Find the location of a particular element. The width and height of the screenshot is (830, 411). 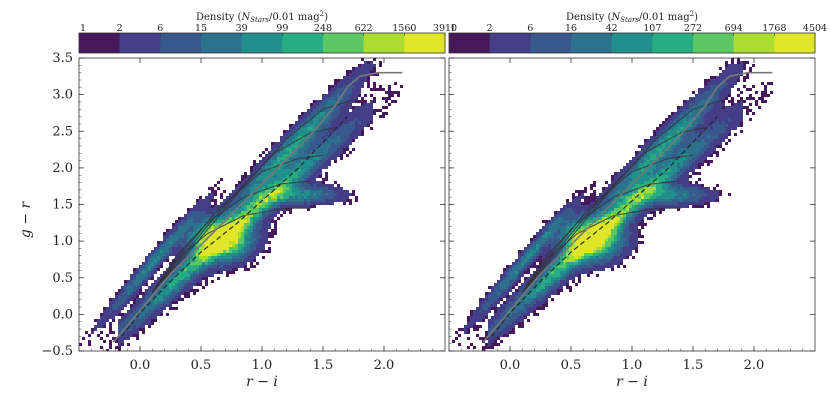

left-x-axis-label: r − i is located at coordinates (262, 382).